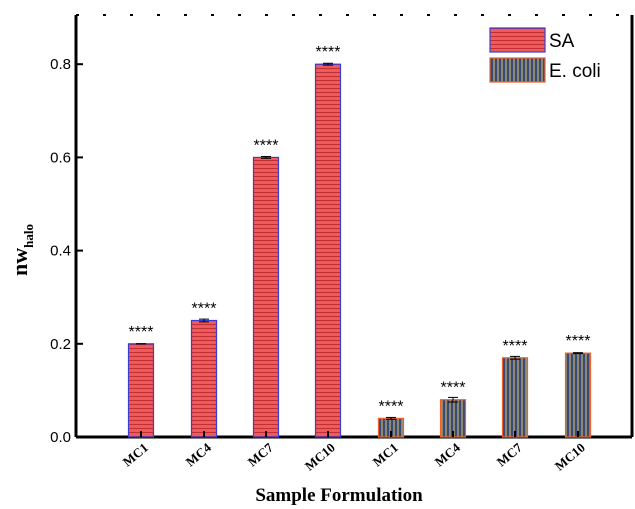  I want to click on bar-ecoli-mc7, so click(515, 397).